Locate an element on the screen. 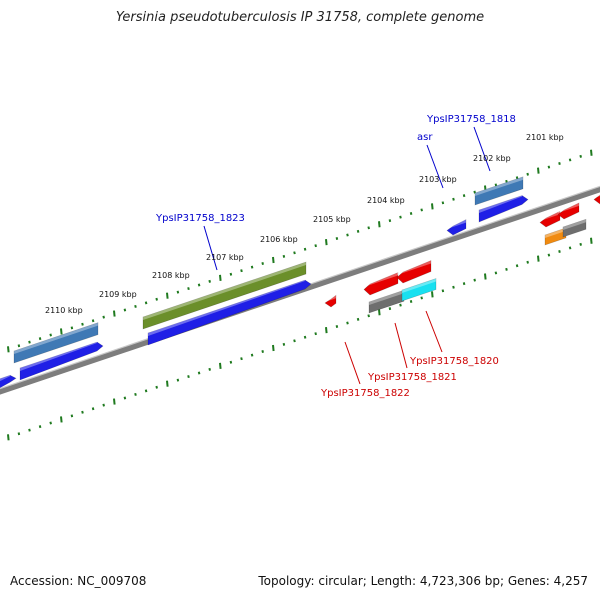 Image resolution: width=600 pixels, height=600 pixels. tick-label-2107: 2107 kbp is located at coordinates (225, 257).